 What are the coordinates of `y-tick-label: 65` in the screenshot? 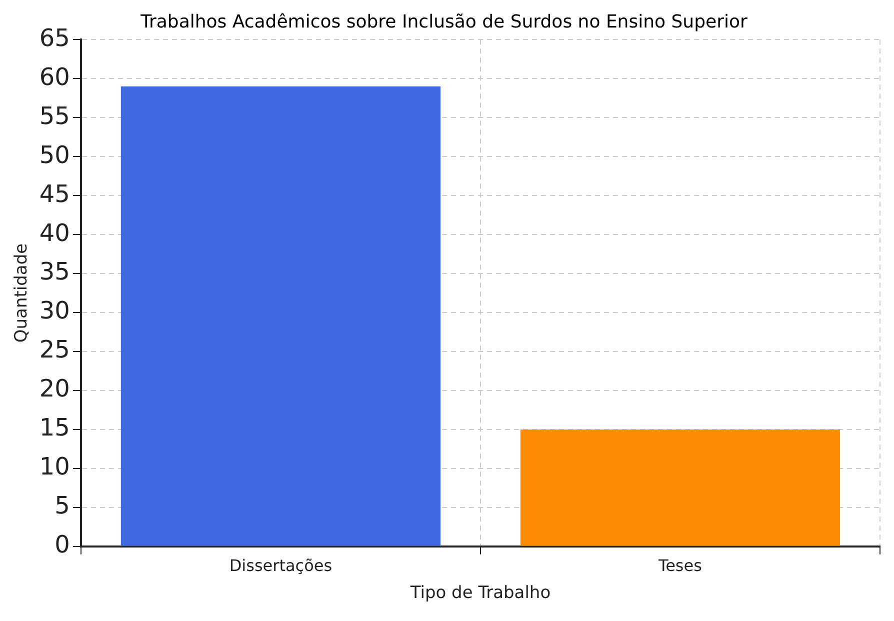 It's located at (54, 38).